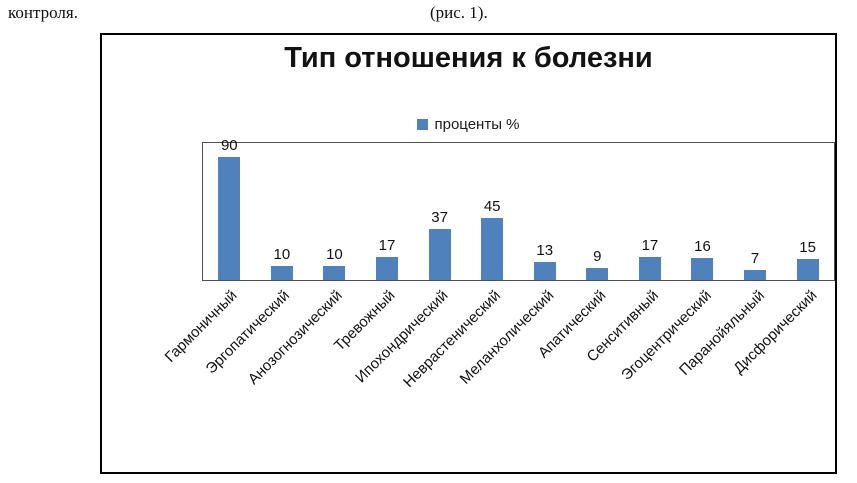 The image size is (857, 483). What do you see at coordinates (459, 12) in the screenshot?
I see `figure-caption: (рис. 1).` at bounding box center [459, 12].